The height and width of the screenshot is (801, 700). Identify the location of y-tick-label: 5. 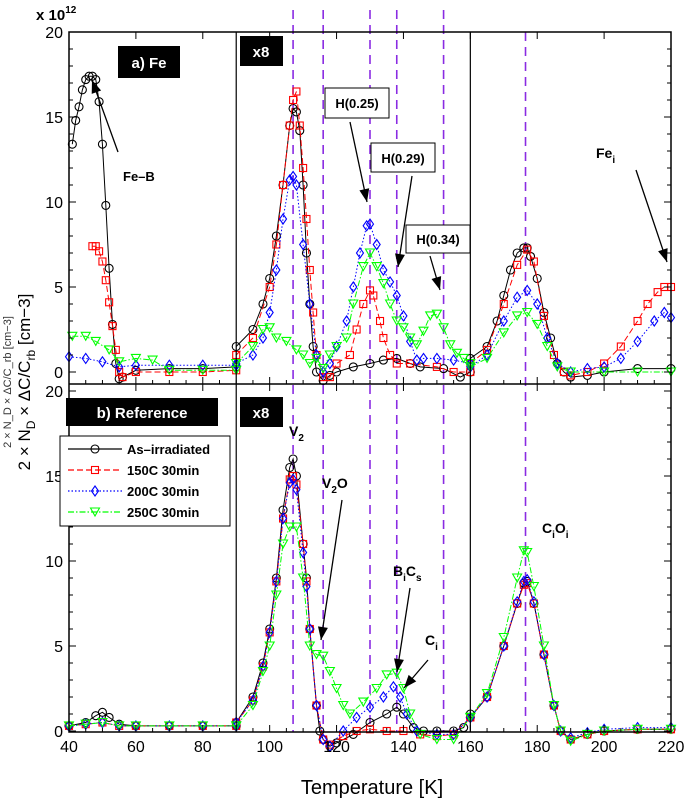
(58, 288).